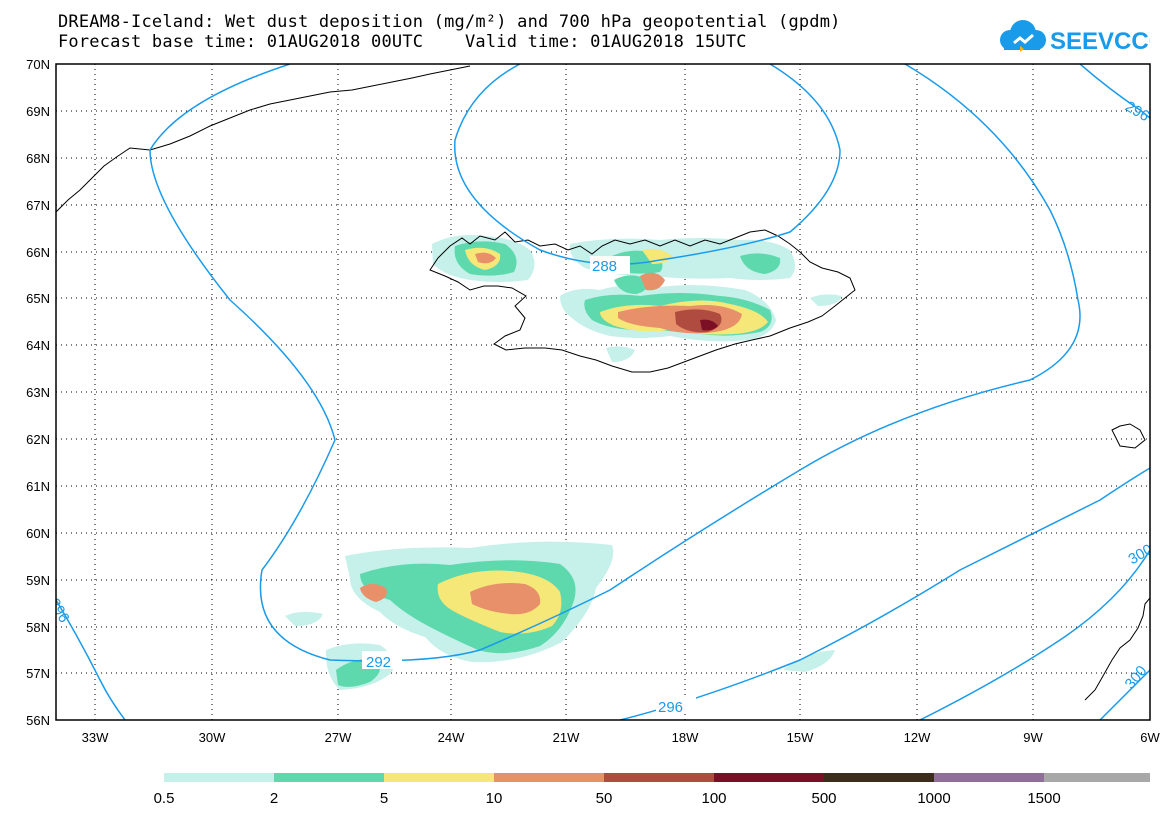 This screenshot has height=815, width=1175. What do you see at coordinates (38, 720) in the screenshot?
I see `lat-label: 56N` at bounding box center [38, 720].